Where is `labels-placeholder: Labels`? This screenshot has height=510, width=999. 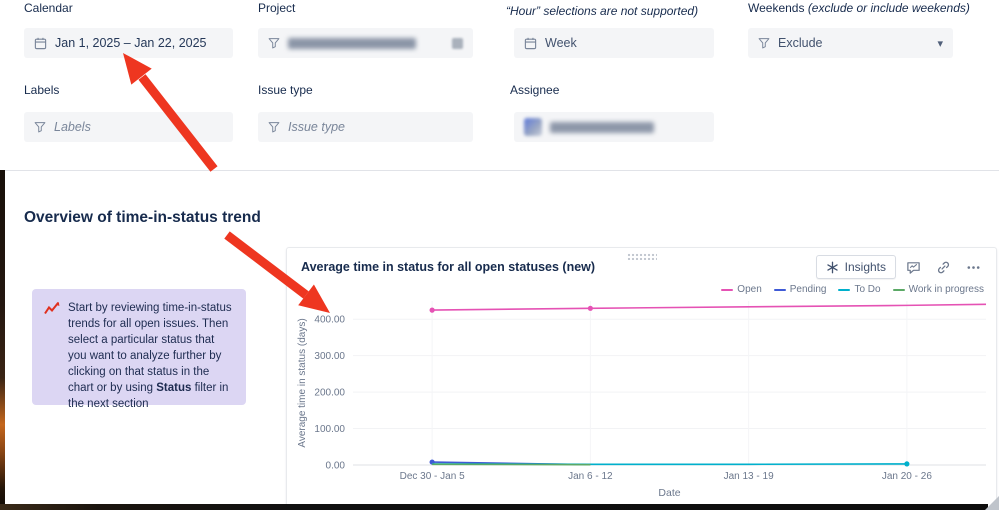 labels-placeholder: Labels is located at coordinates (72, 127).